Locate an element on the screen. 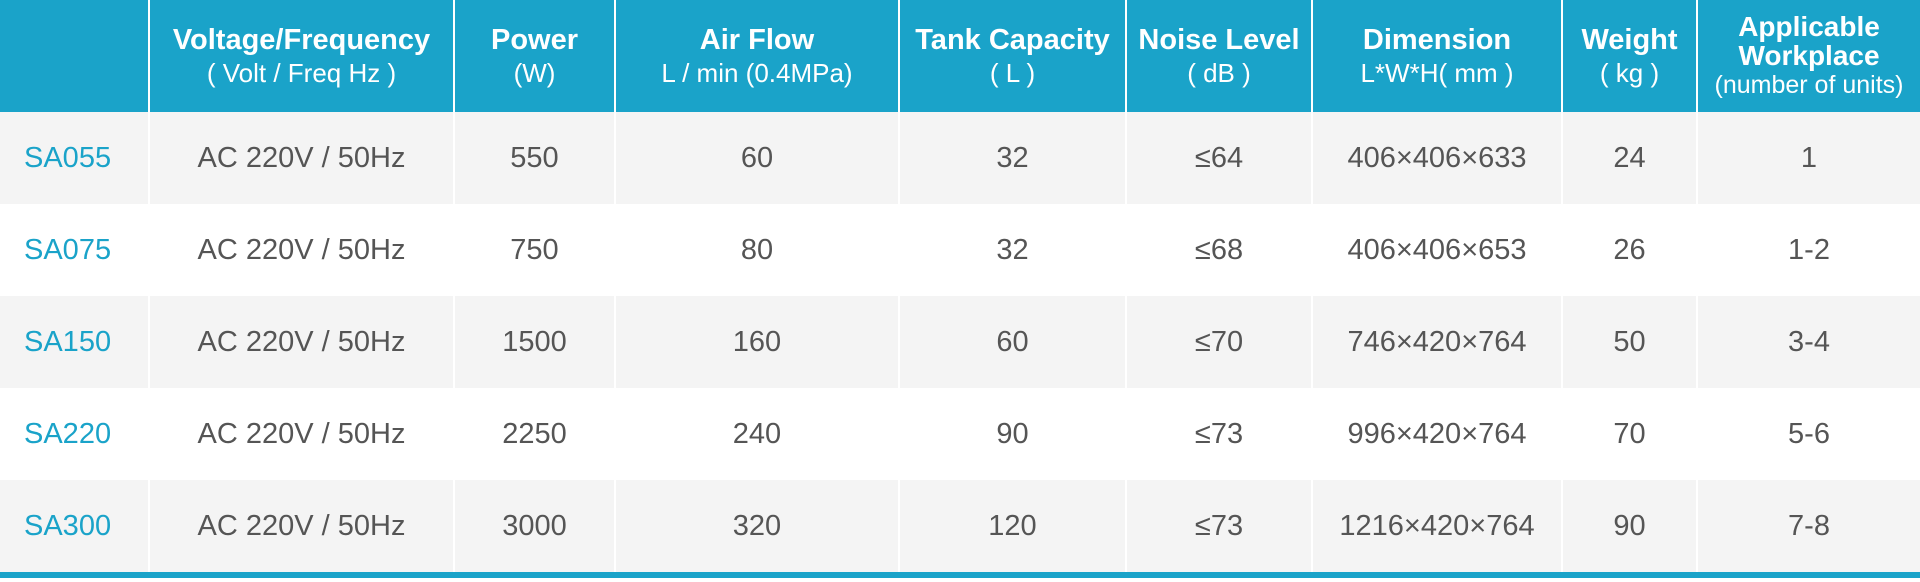  cell-noise: ≤70 is located at coordinates (1219, 342).